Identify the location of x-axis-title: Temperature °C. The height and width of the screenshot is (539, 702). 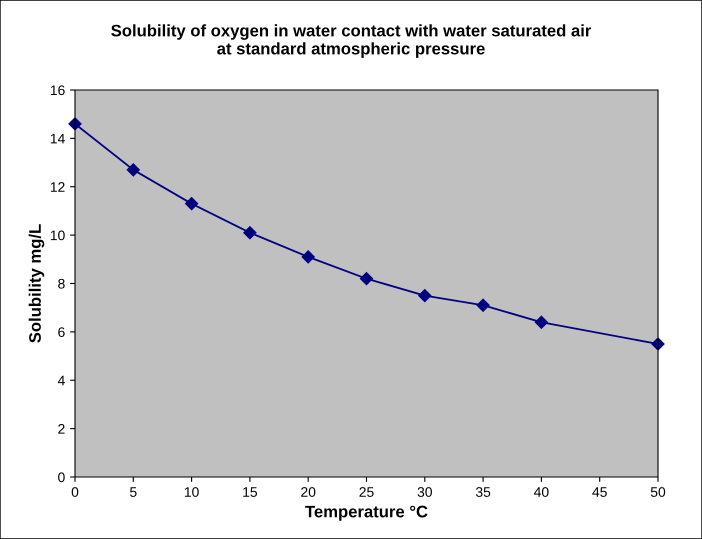
(366, 513).